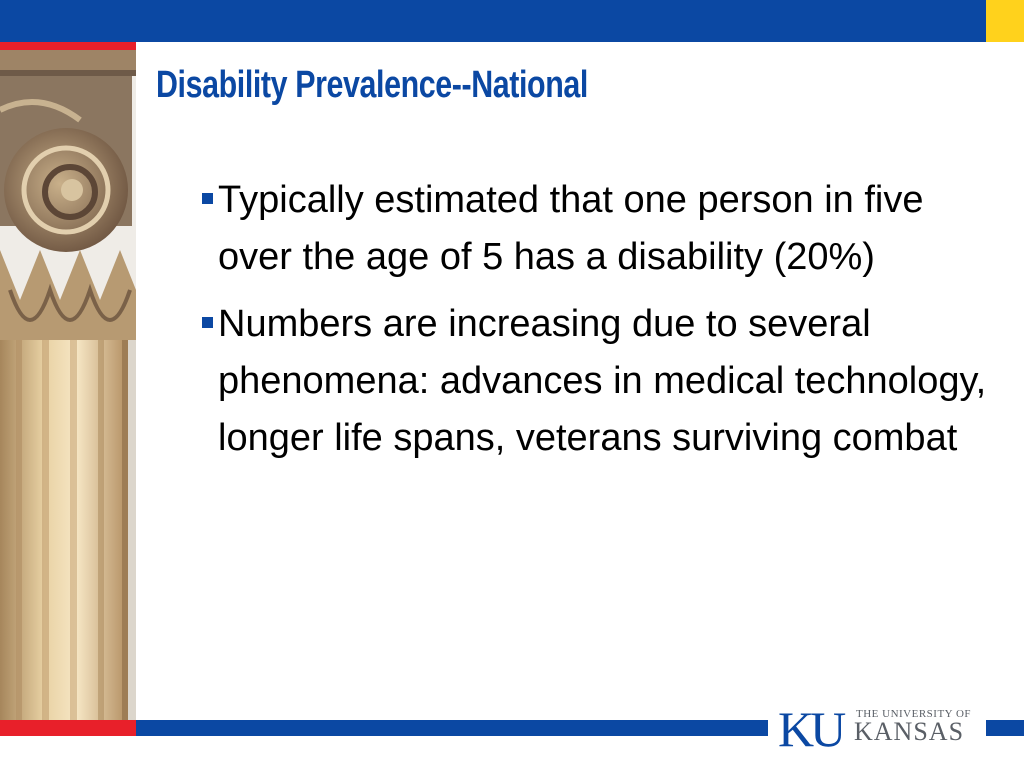  I want to click on ionic-column-image, so click(68, 385).